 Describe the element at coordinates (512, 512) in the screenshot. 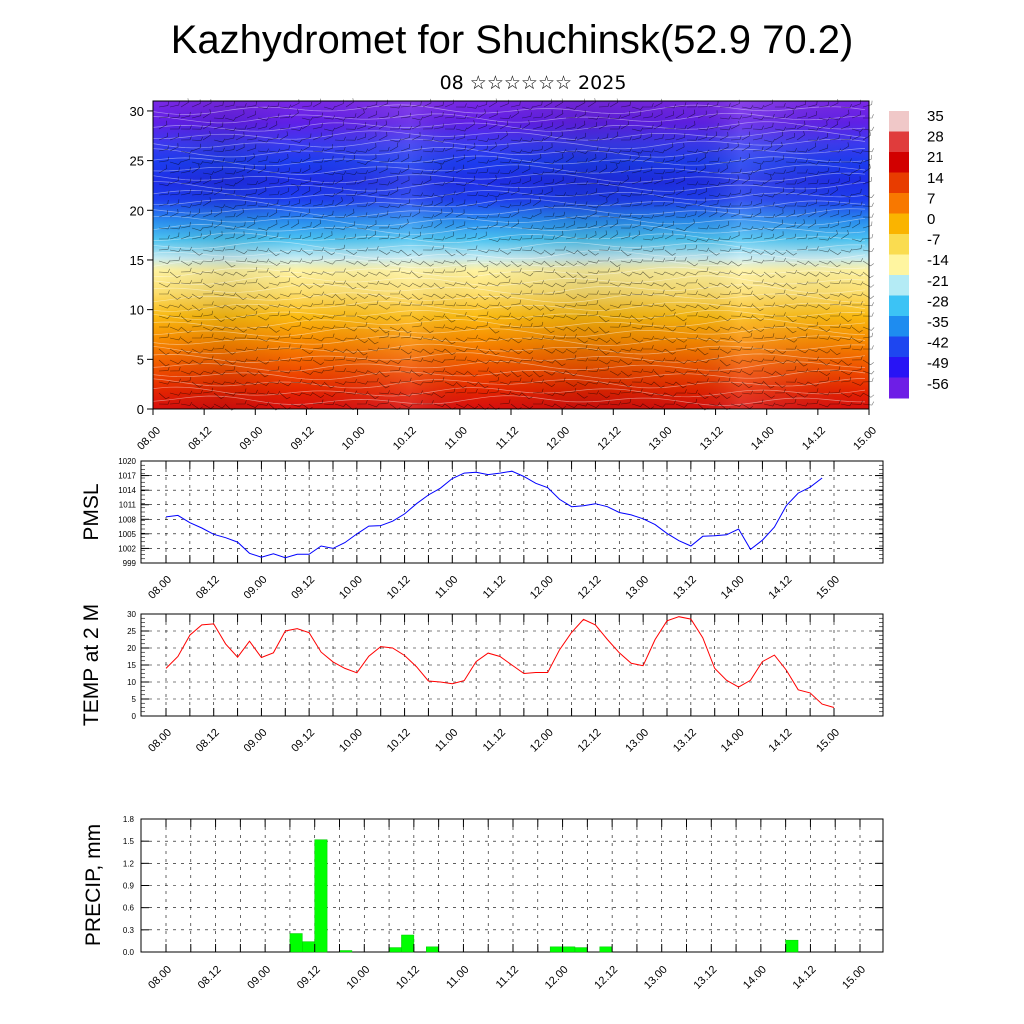

I see `pmsl-grid` at that location.